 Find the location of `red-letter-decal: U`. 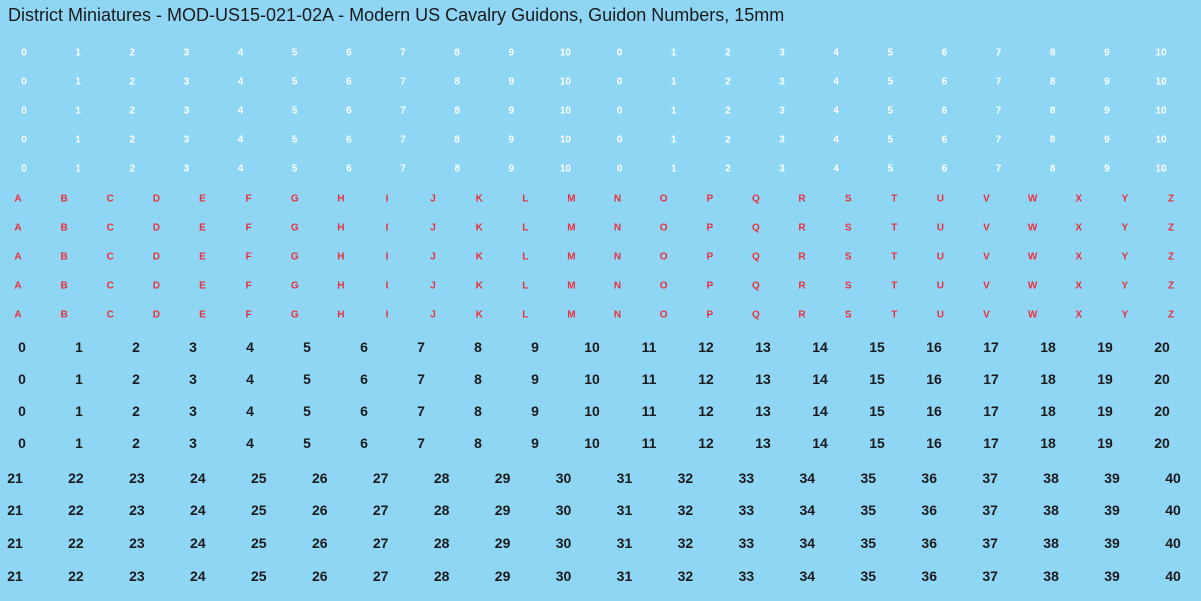

red-letter-decal: U is located at coordinates (940, 286).